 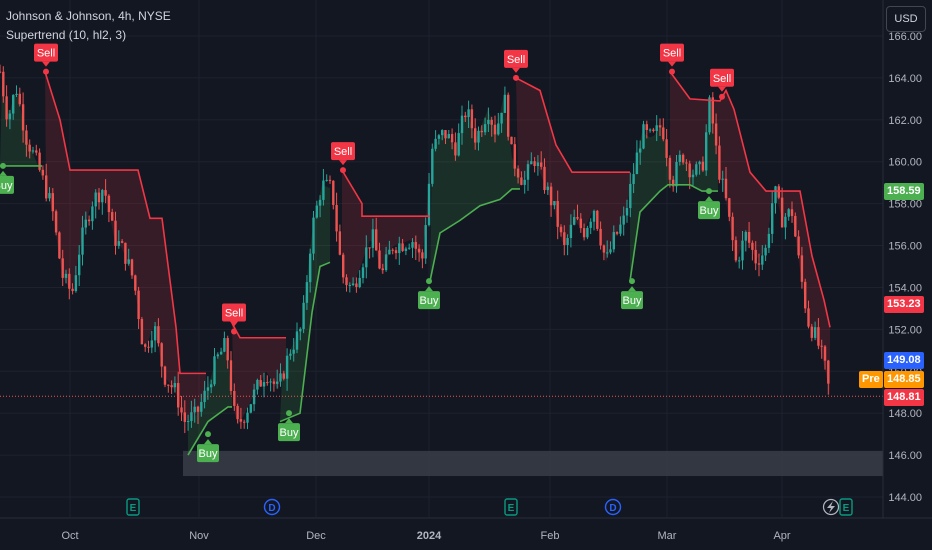 I want to click on signal-pointer, so click(x=429, y=289).